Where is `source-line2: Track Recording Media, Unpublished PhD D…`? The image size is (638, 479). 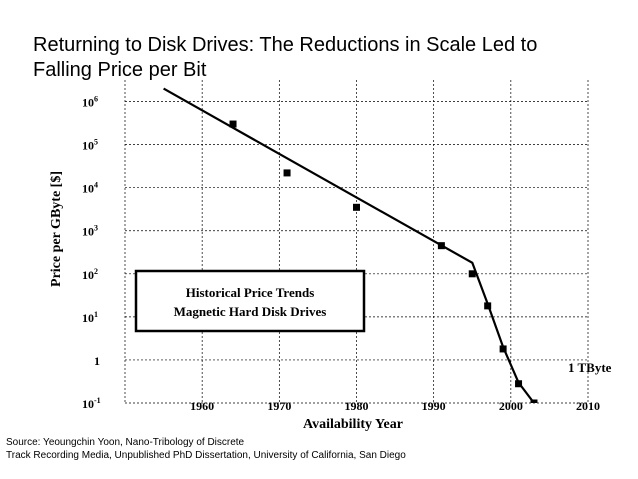 source-line2: Track Recording Media, Unpublished PhD D… is located at coordinates (206, 455).